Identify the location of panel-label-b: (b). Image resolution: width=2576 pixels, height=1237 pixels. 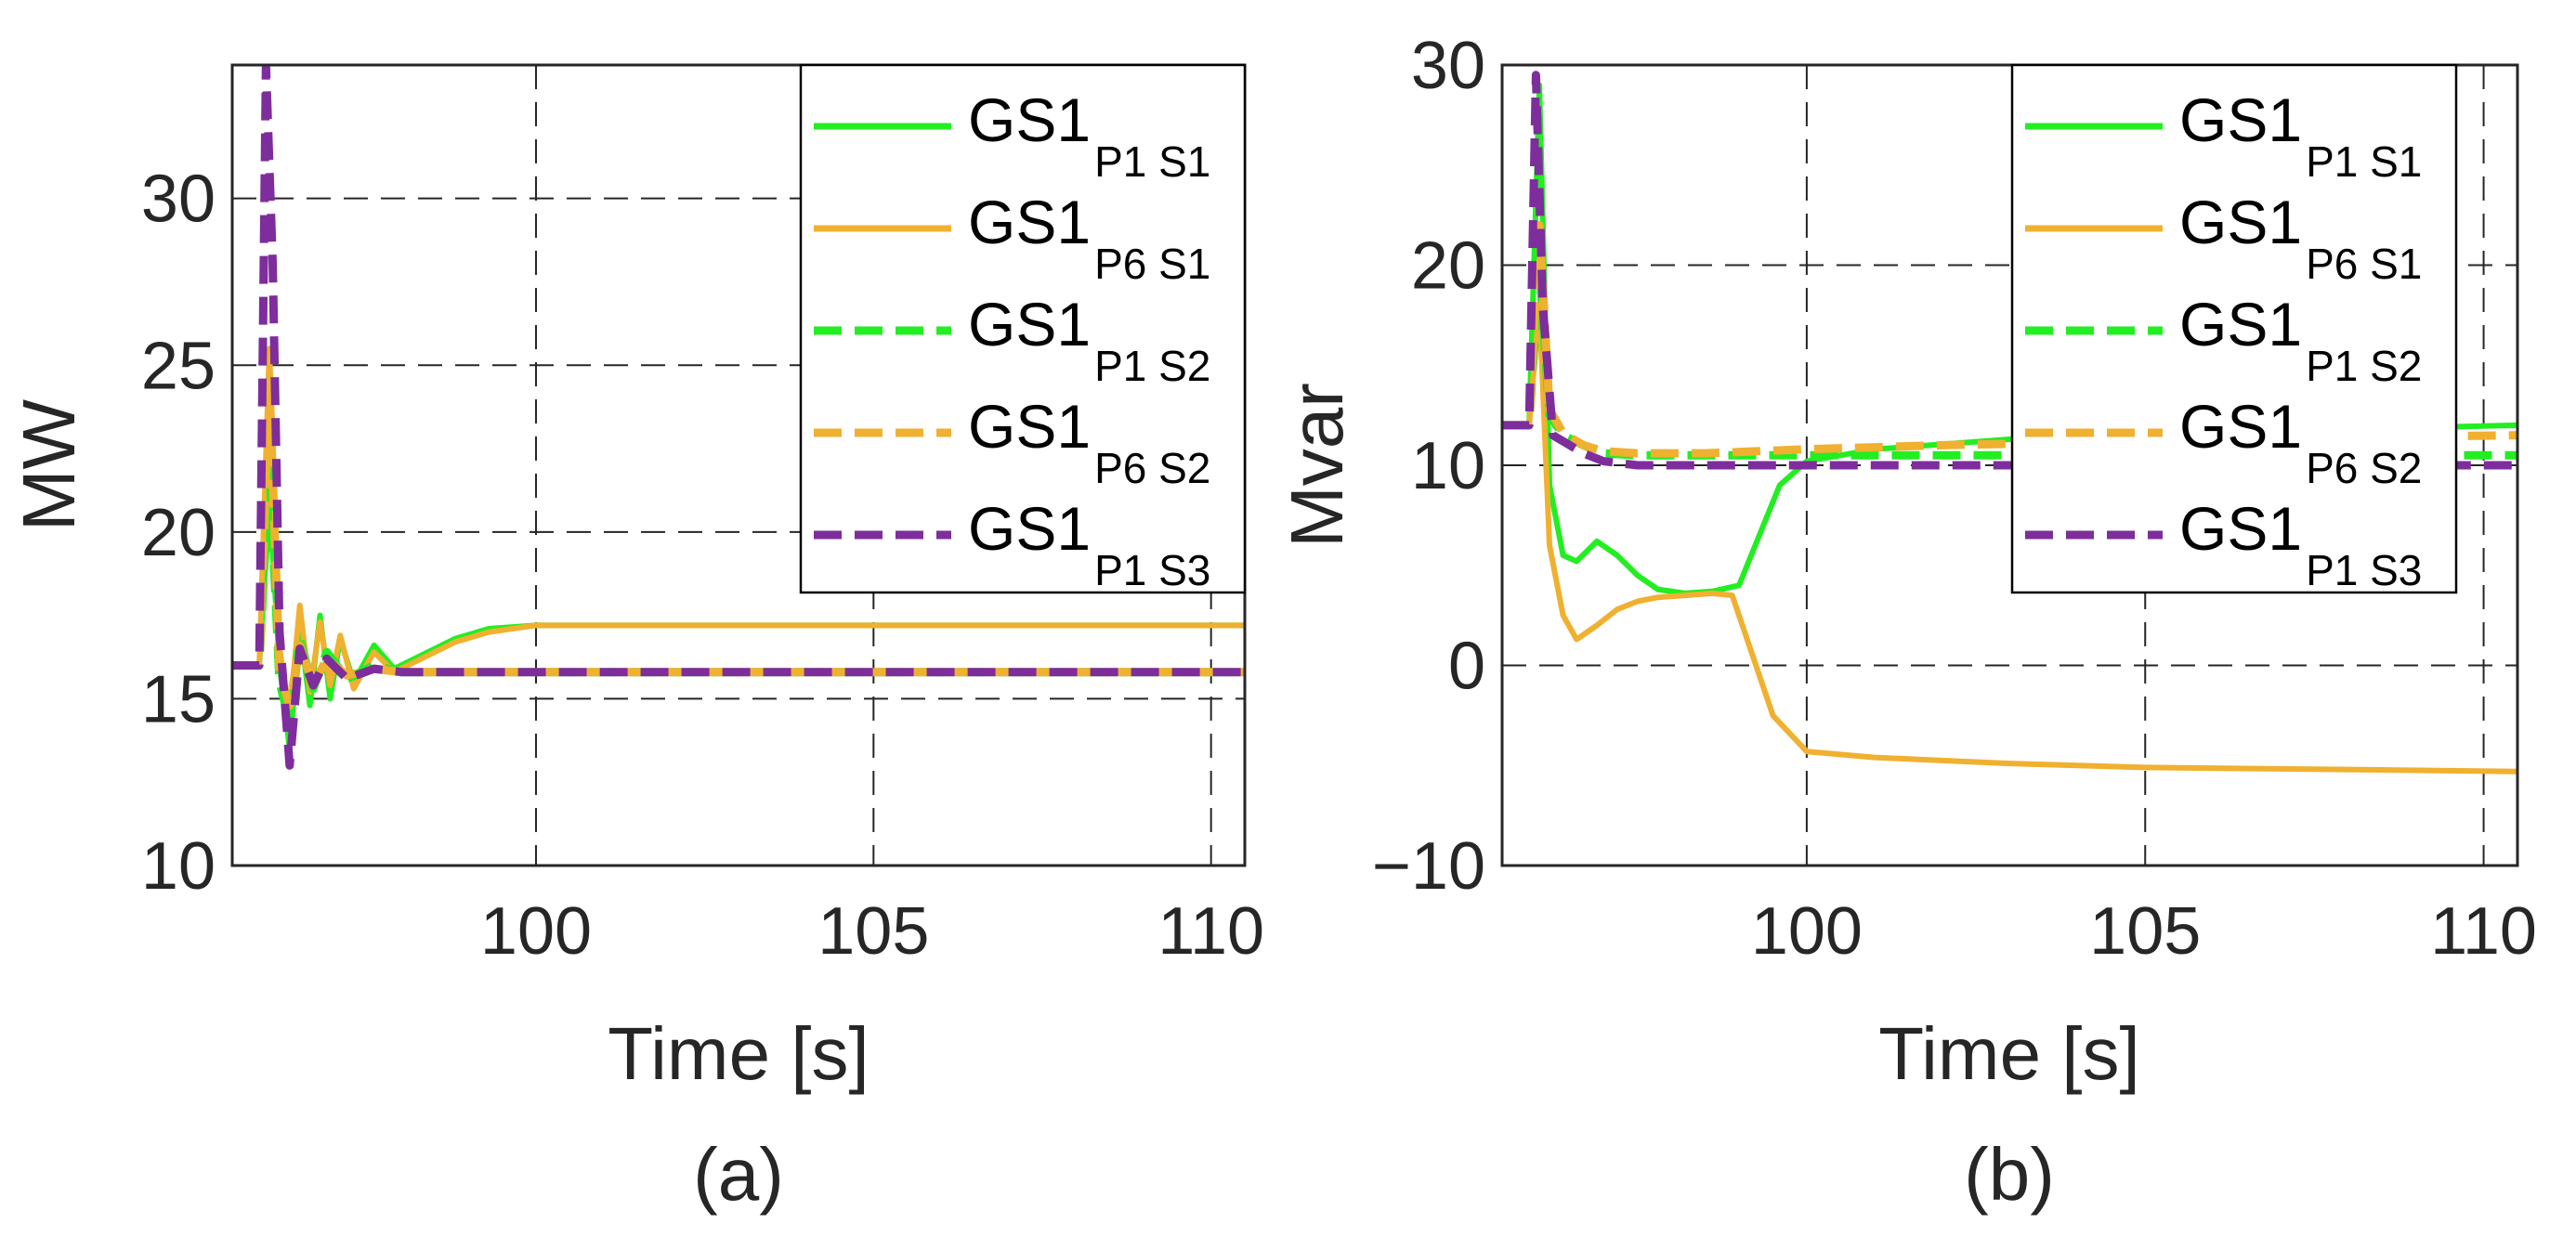
(2009, 1174).